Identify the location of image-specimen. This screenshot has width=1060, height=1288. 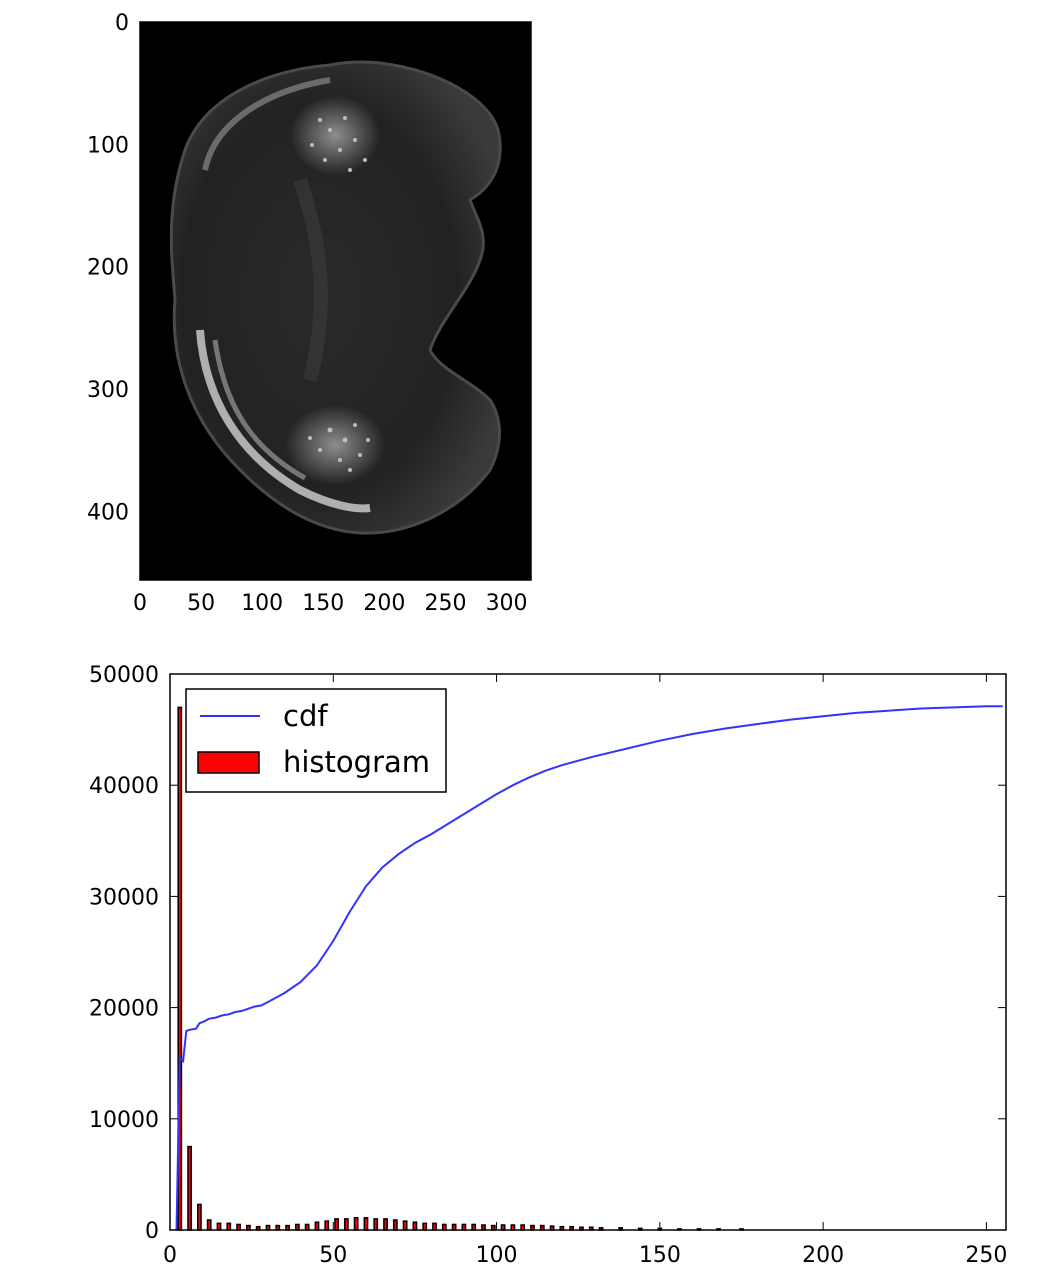
(335, 297).